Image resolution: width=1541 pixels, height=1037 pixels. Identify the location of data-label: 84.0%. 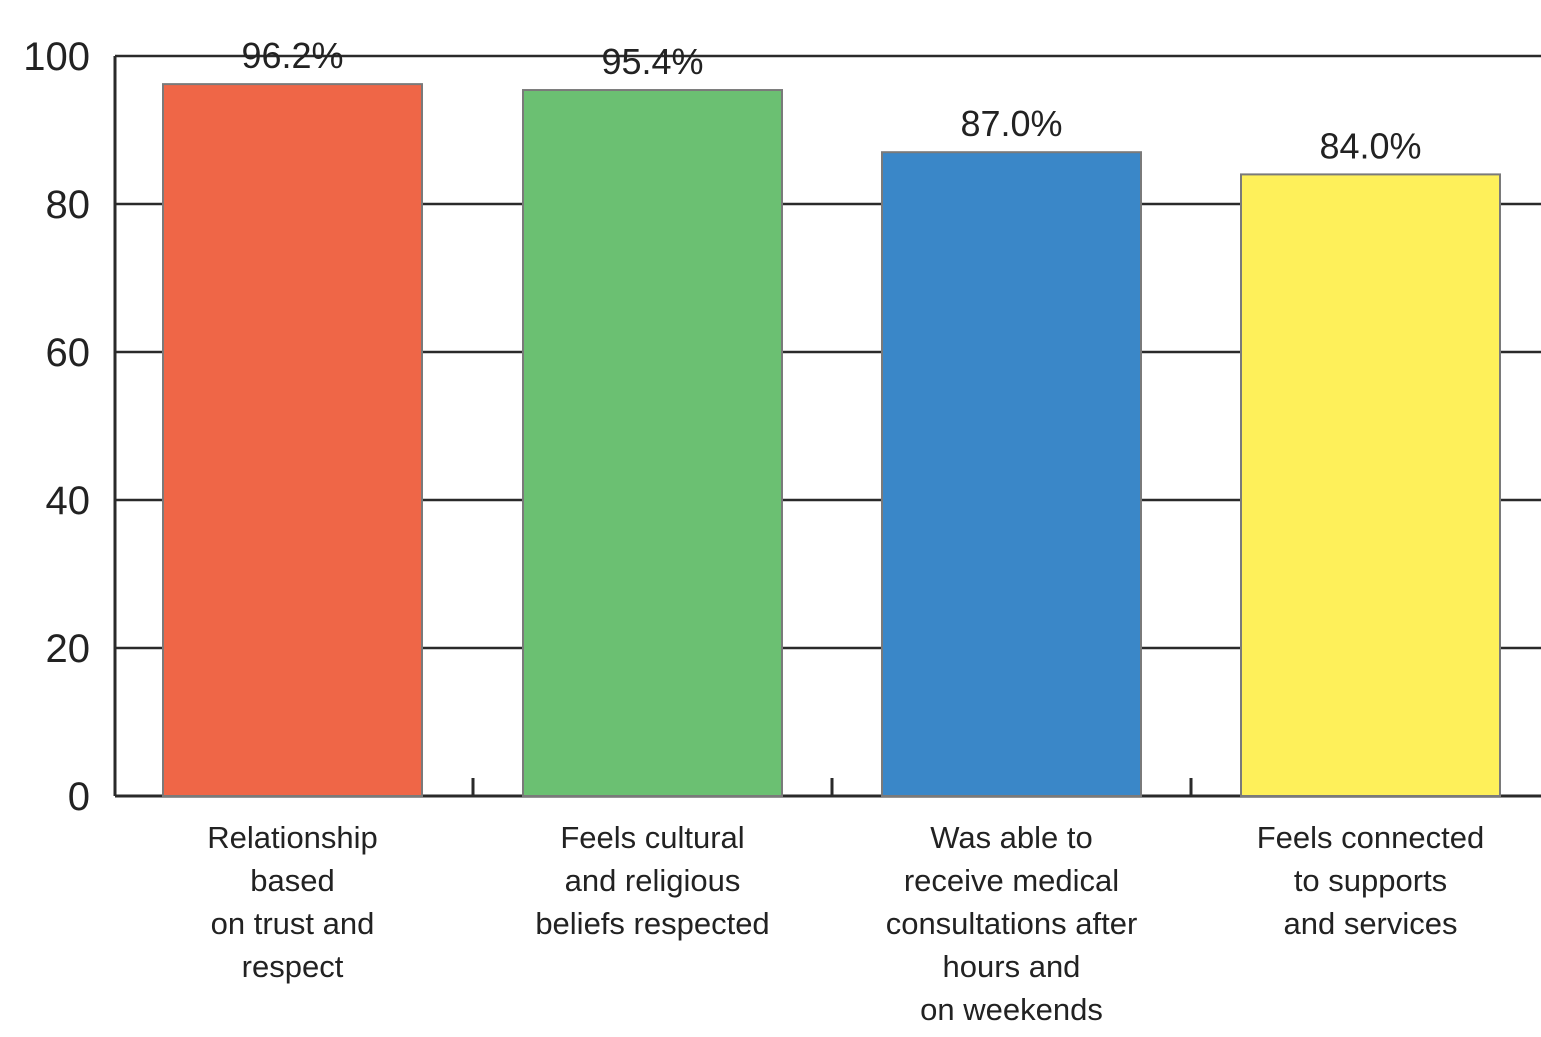
(1370, 145).